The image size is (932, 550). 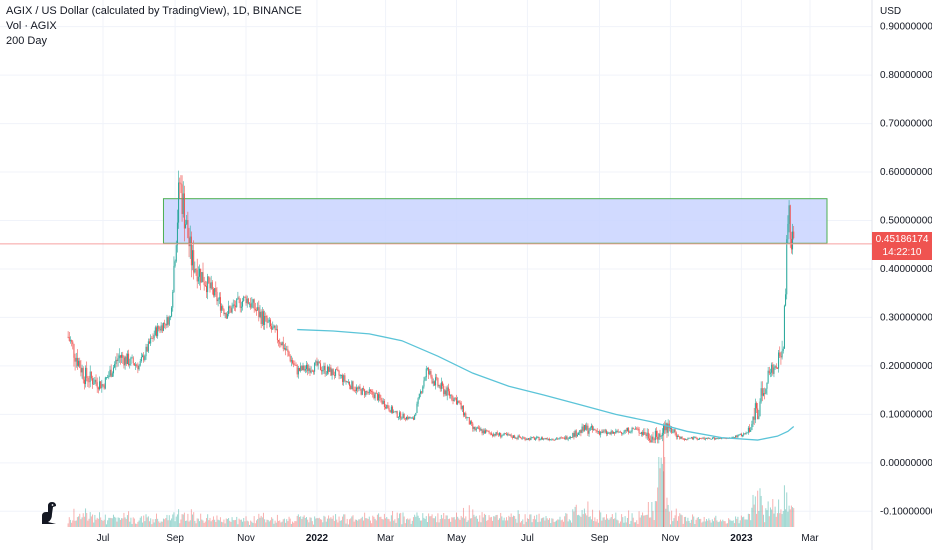 What do you see at coordinates (906, 27) in the screenshot?
I see `y-tick-label: 0.90000000` at bounding box center [906, 27].